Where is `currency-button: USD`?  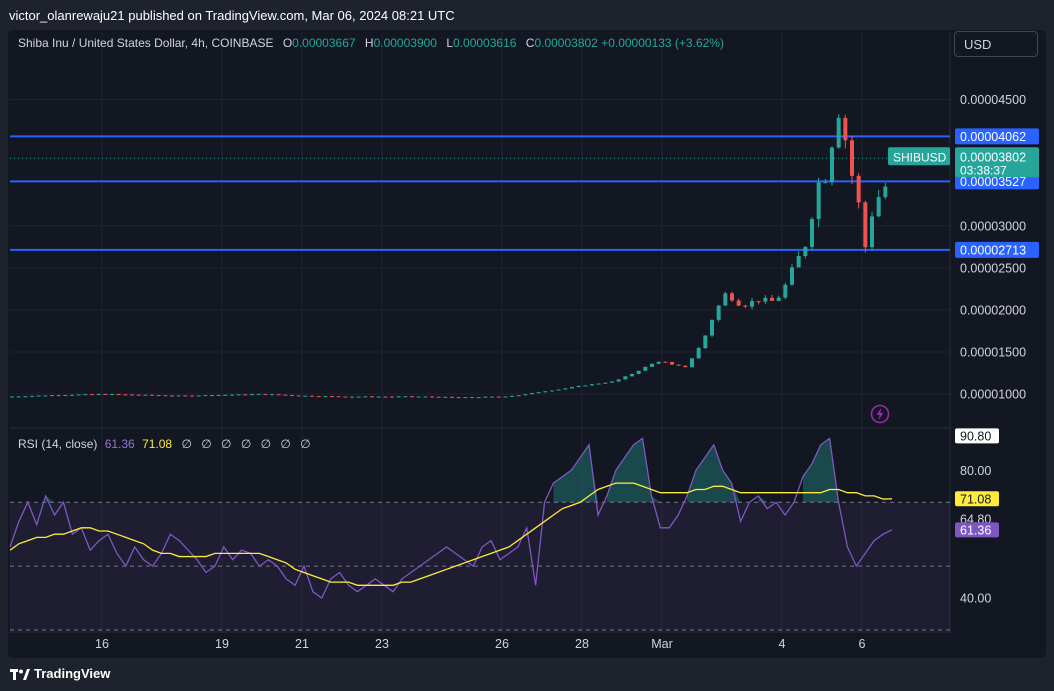
currency-button: USD is located at coordinates (996, 44).